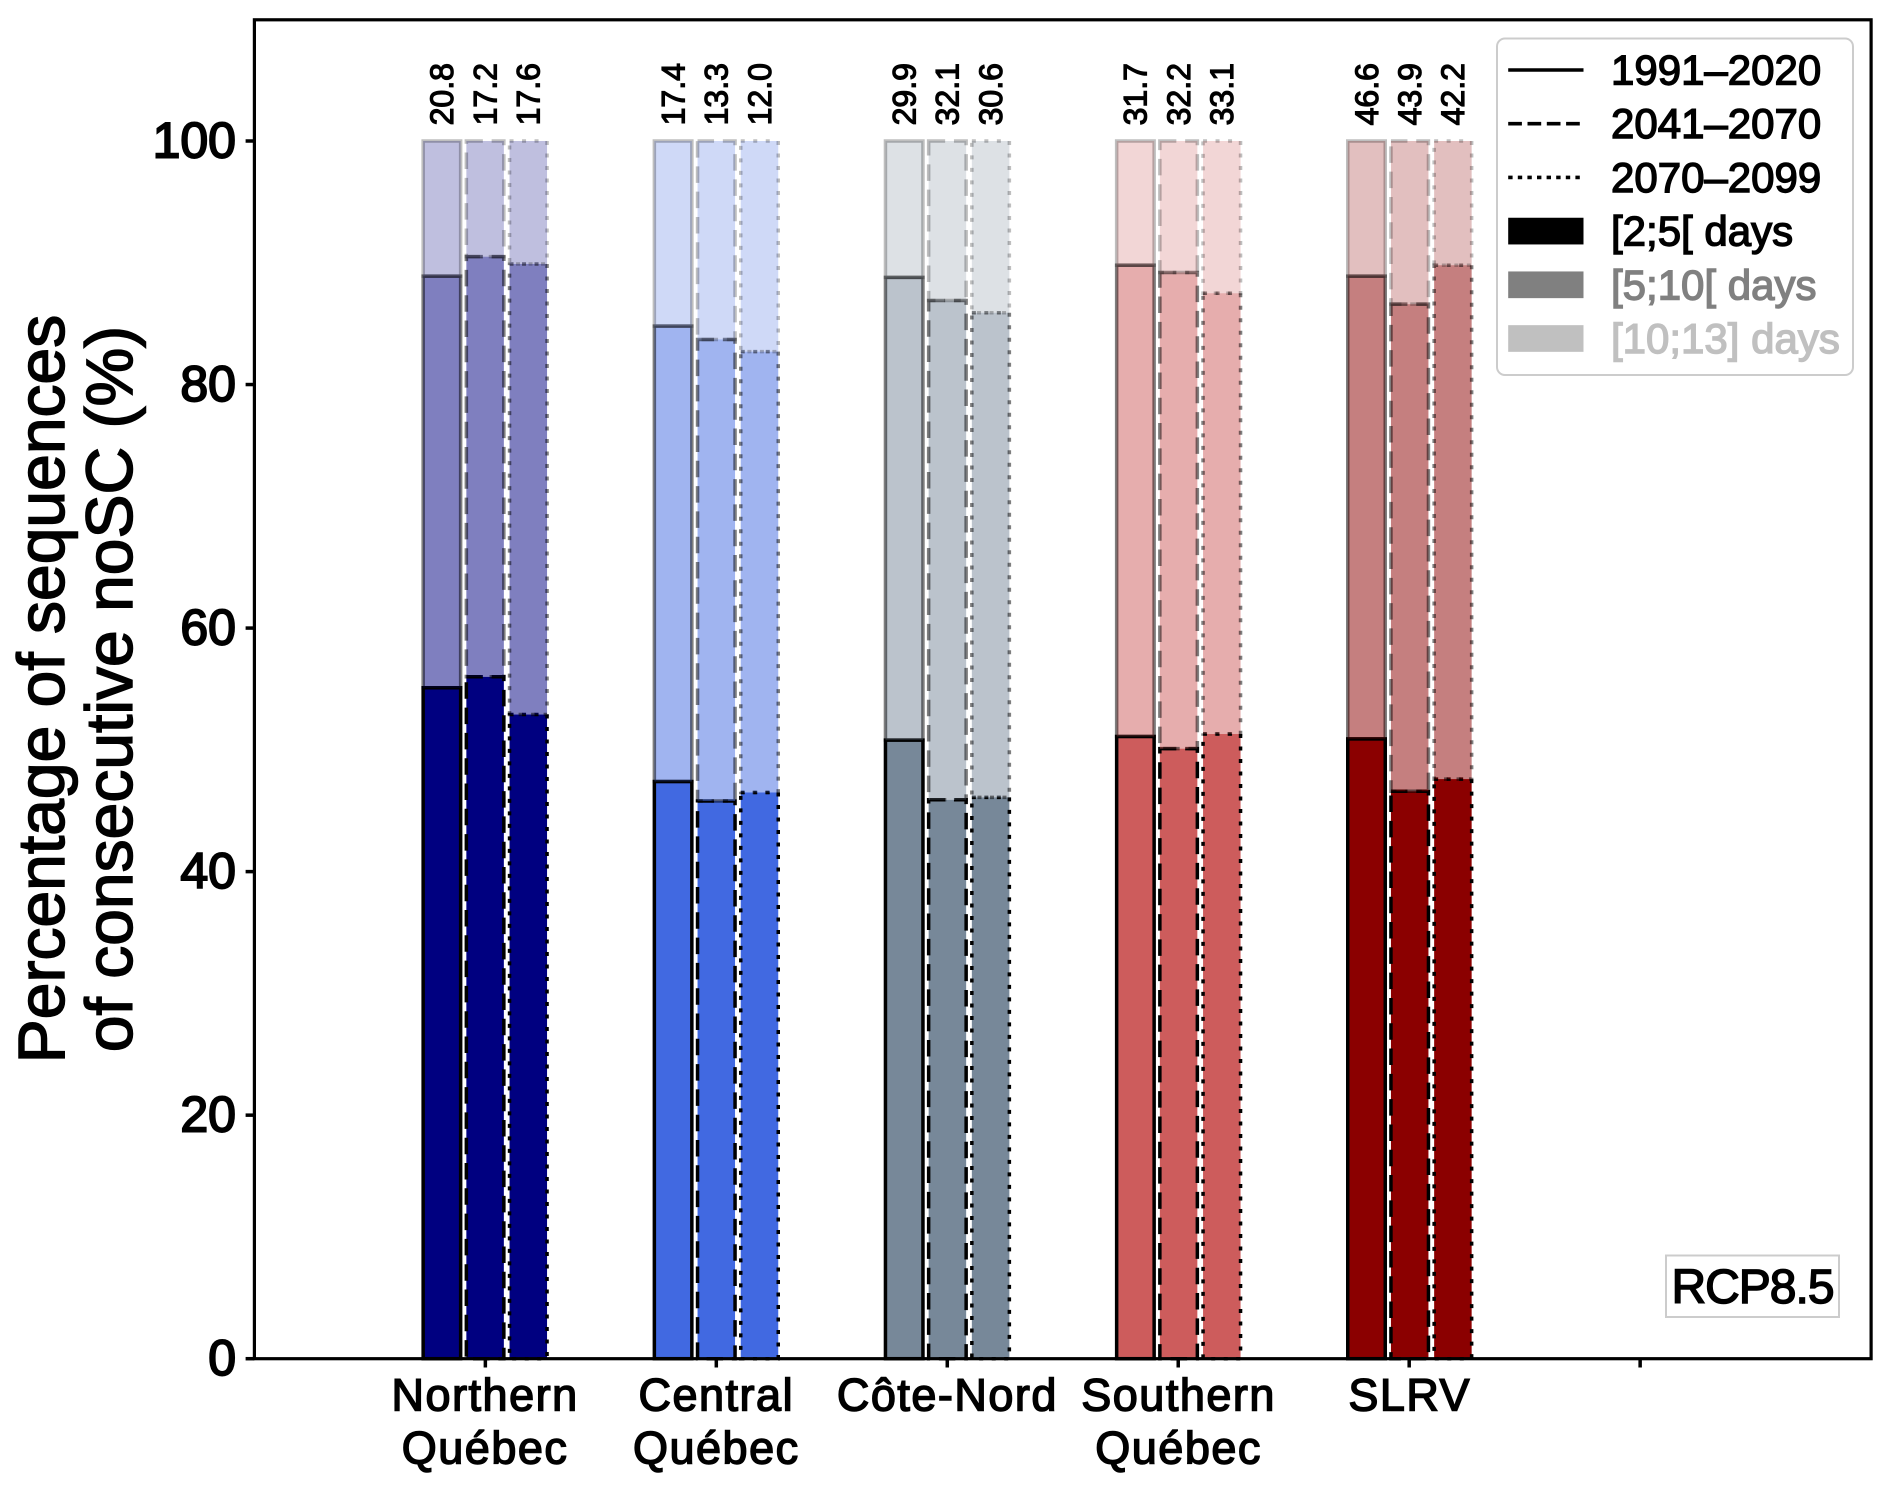  Describe the element at coordinates (485, 94) in the screenshot. I see `svg-text: 17.2` at that location.